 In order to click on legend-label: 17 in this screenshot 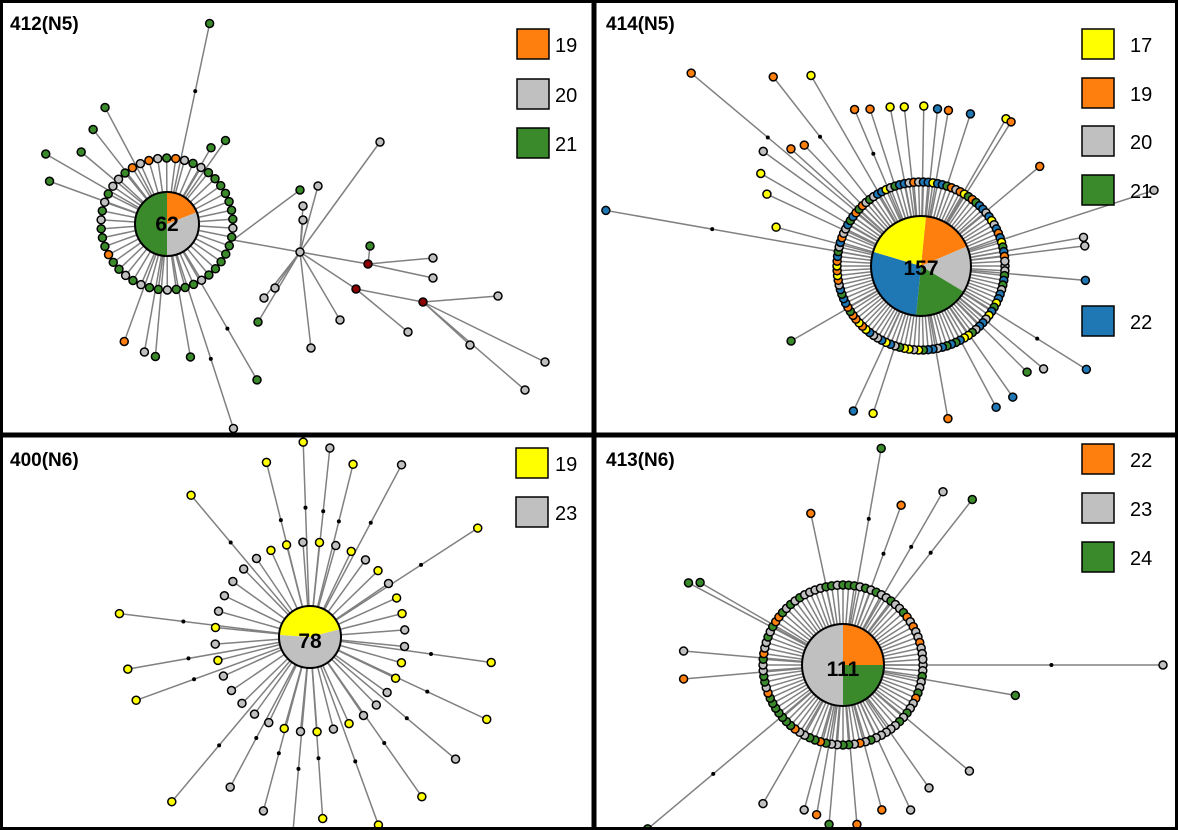, I will do `click(1141, 46)`.